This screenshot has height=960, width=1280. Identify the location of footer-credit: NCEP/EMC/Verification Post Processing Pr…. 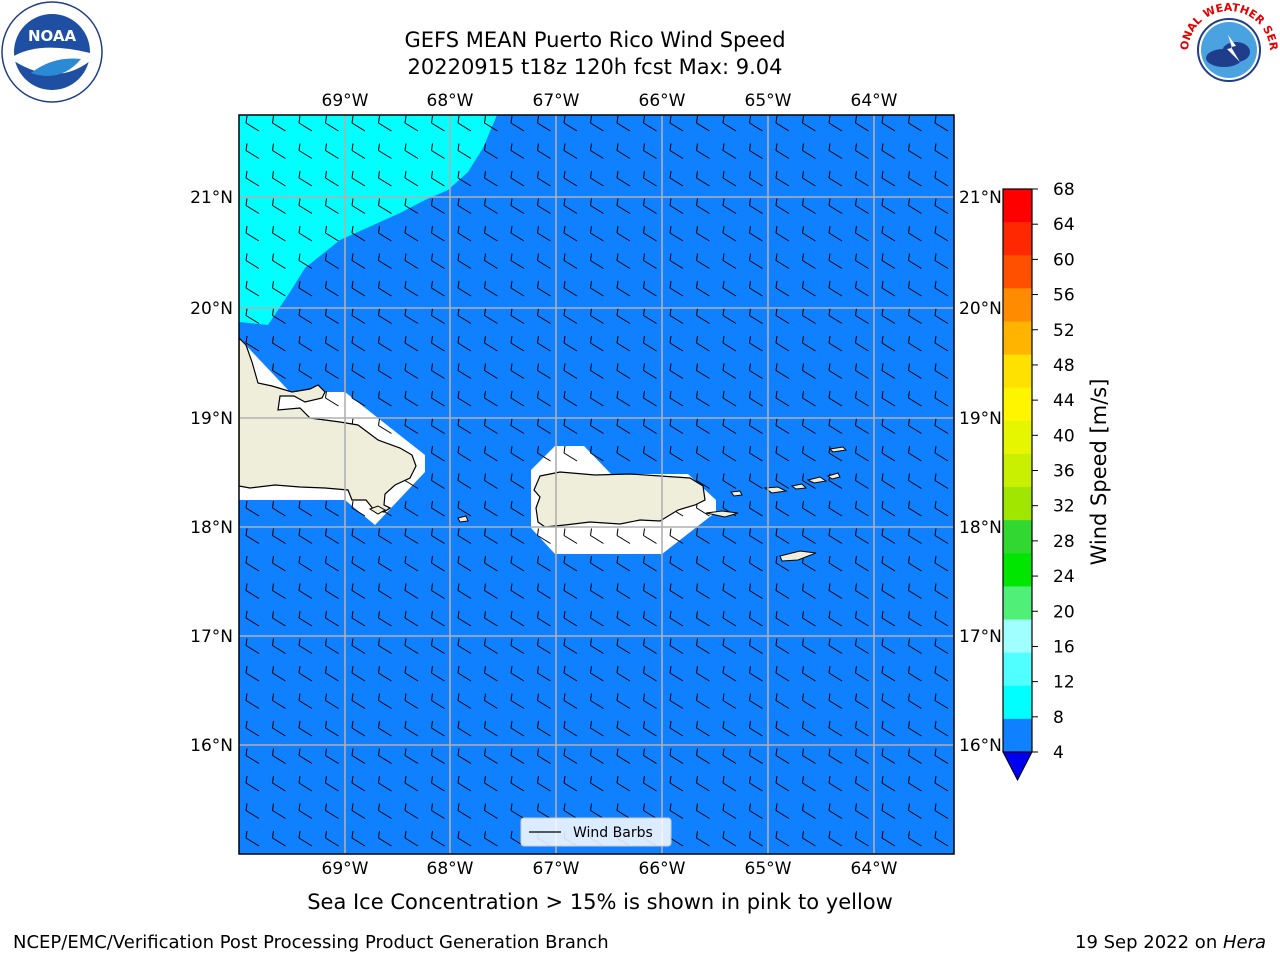
(311, 942).